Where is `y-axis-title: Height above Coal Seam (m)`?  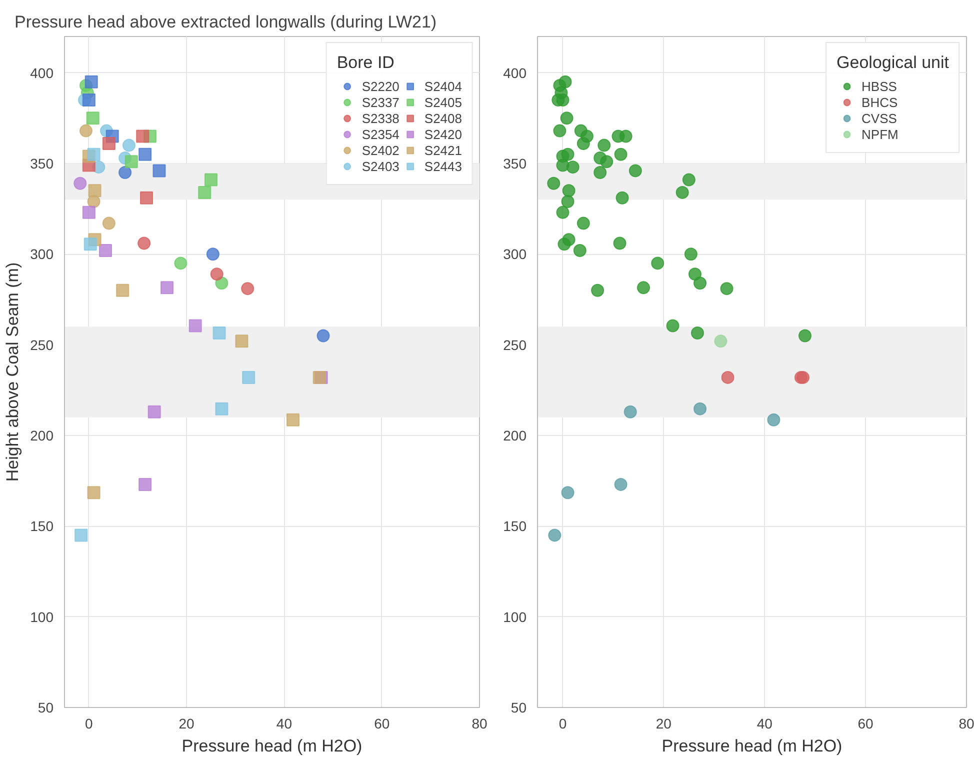 y-axis-title: Height above Coal Seam (m) is located at coordinates (12, 372).